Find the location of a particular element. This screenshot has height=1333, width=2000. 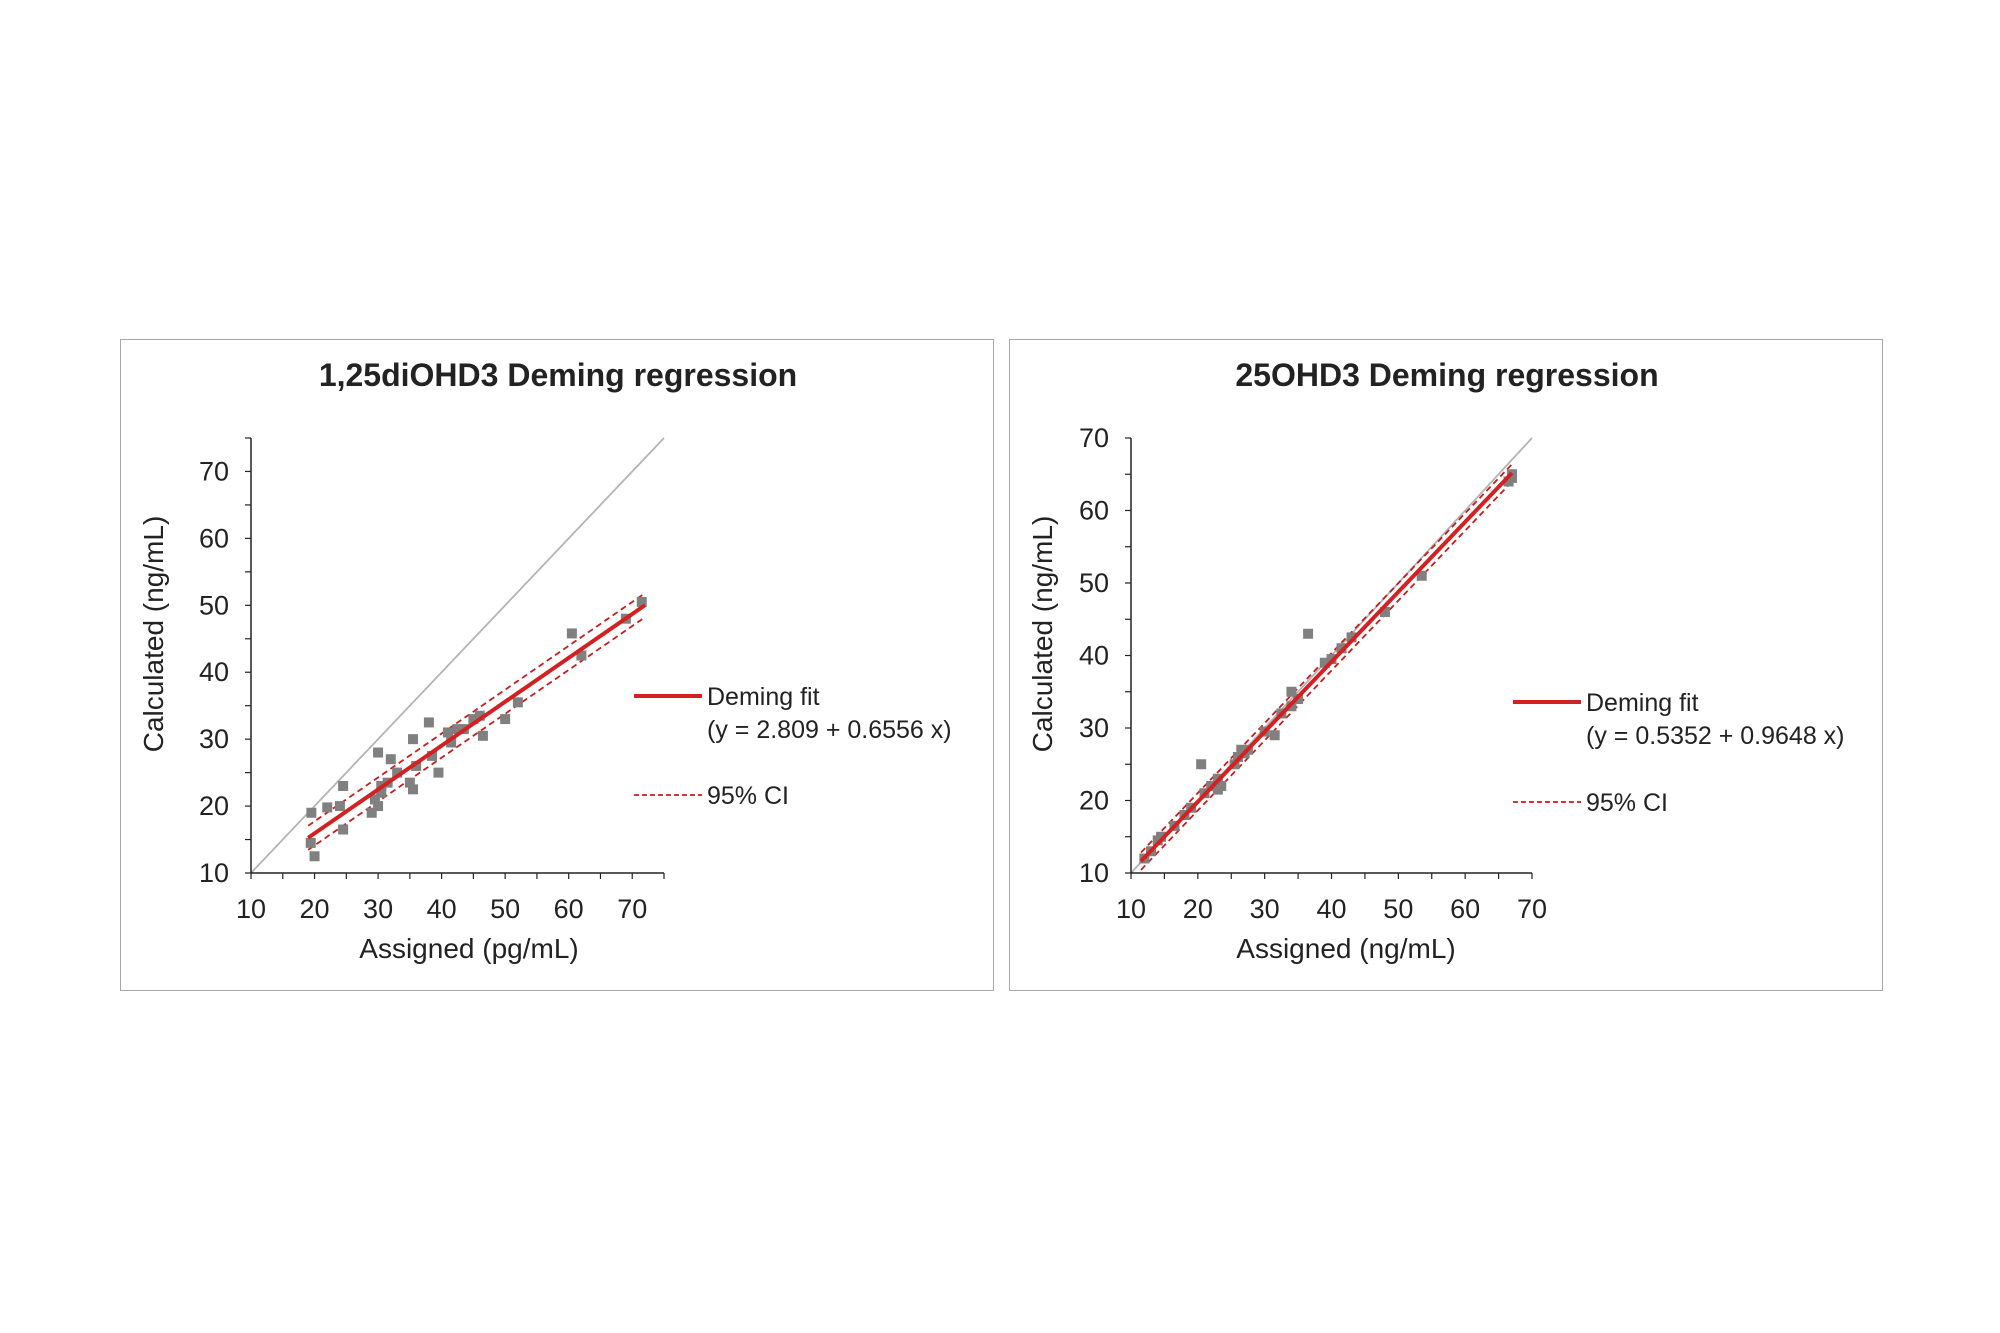

legend-fit-equation: (y = 2.809 + 0.6556 x) is located at coordinates (829, 730).